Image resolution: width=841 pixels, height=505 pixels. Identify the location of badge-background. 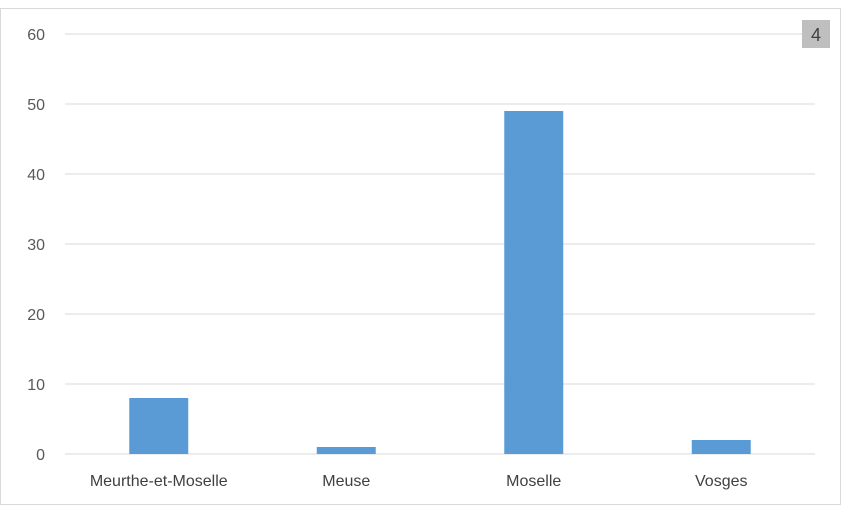
(816, 34).